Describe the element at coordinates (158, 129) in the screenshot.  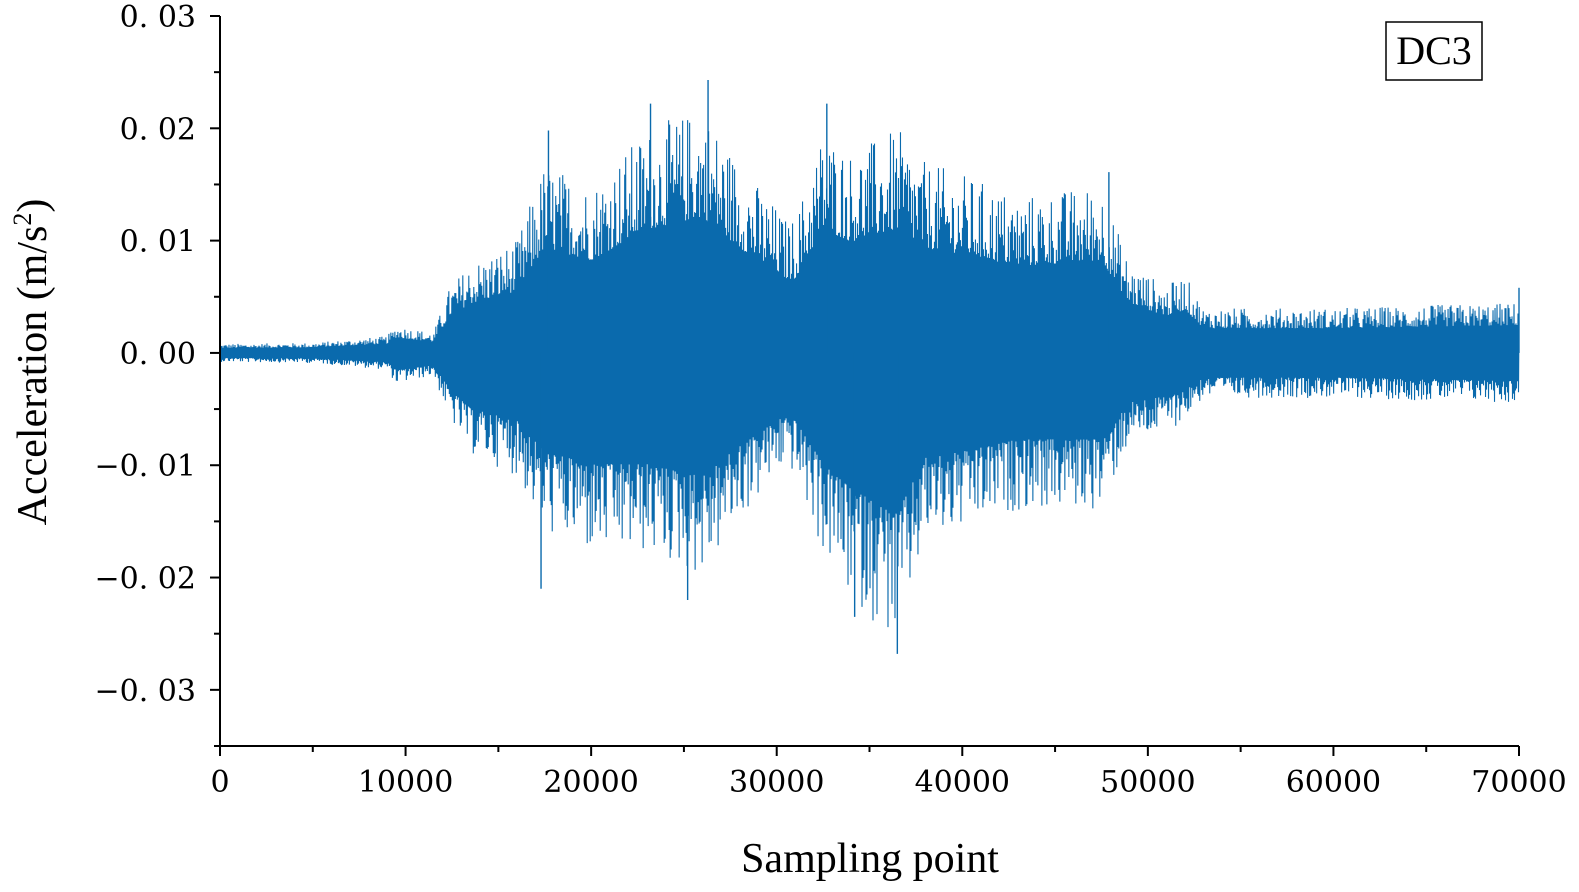
I see `y-tick-label: 0. 02` at that location.